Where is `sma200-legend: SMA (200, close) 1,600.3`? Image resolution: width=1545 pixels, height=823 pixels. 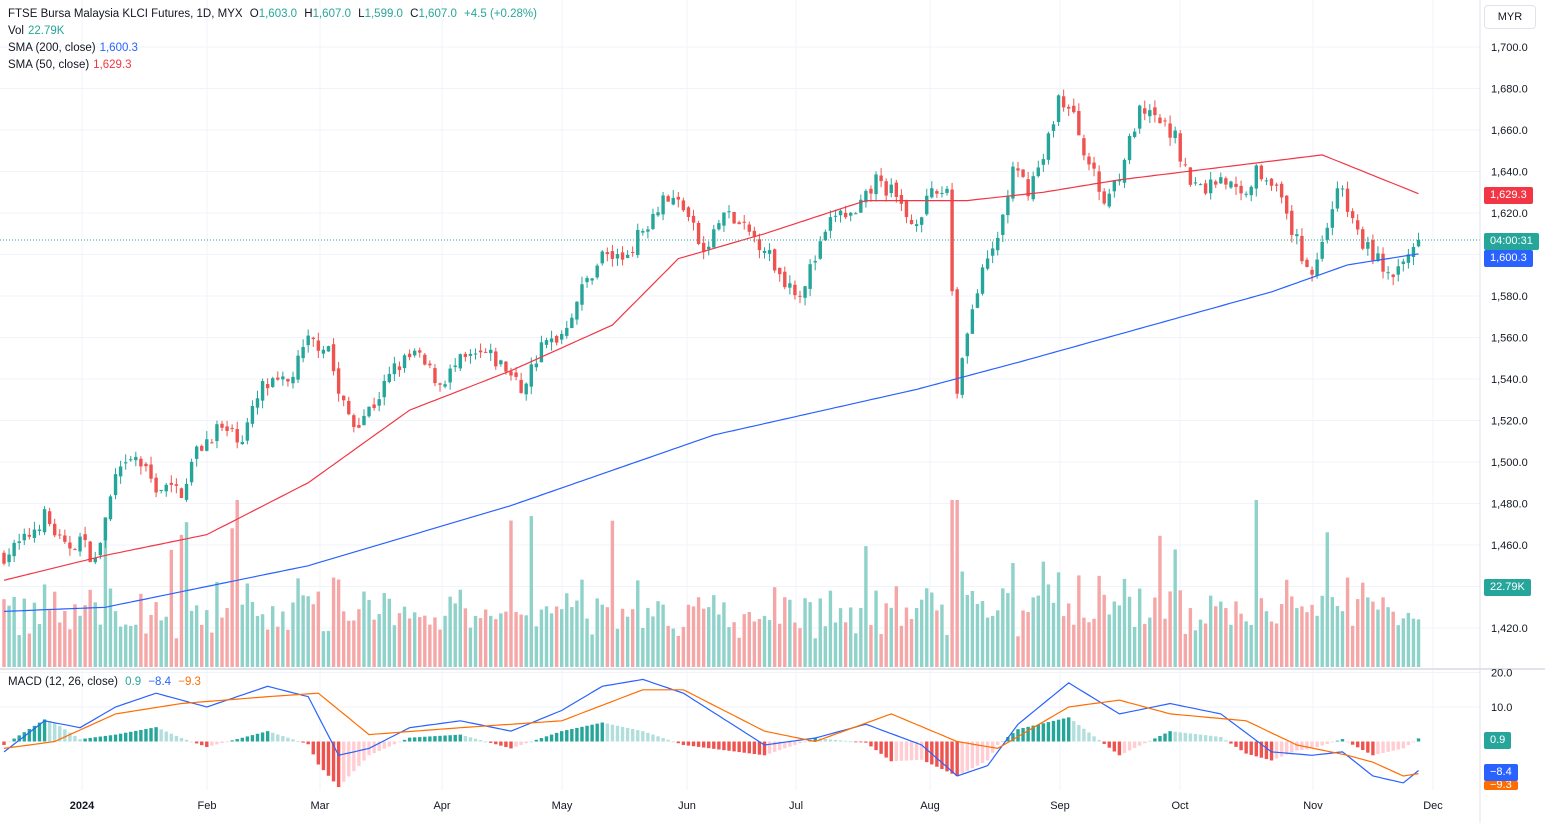
sma200-legend: SMA (200, close) 1,600.3 is located at coordinates (73, 48).